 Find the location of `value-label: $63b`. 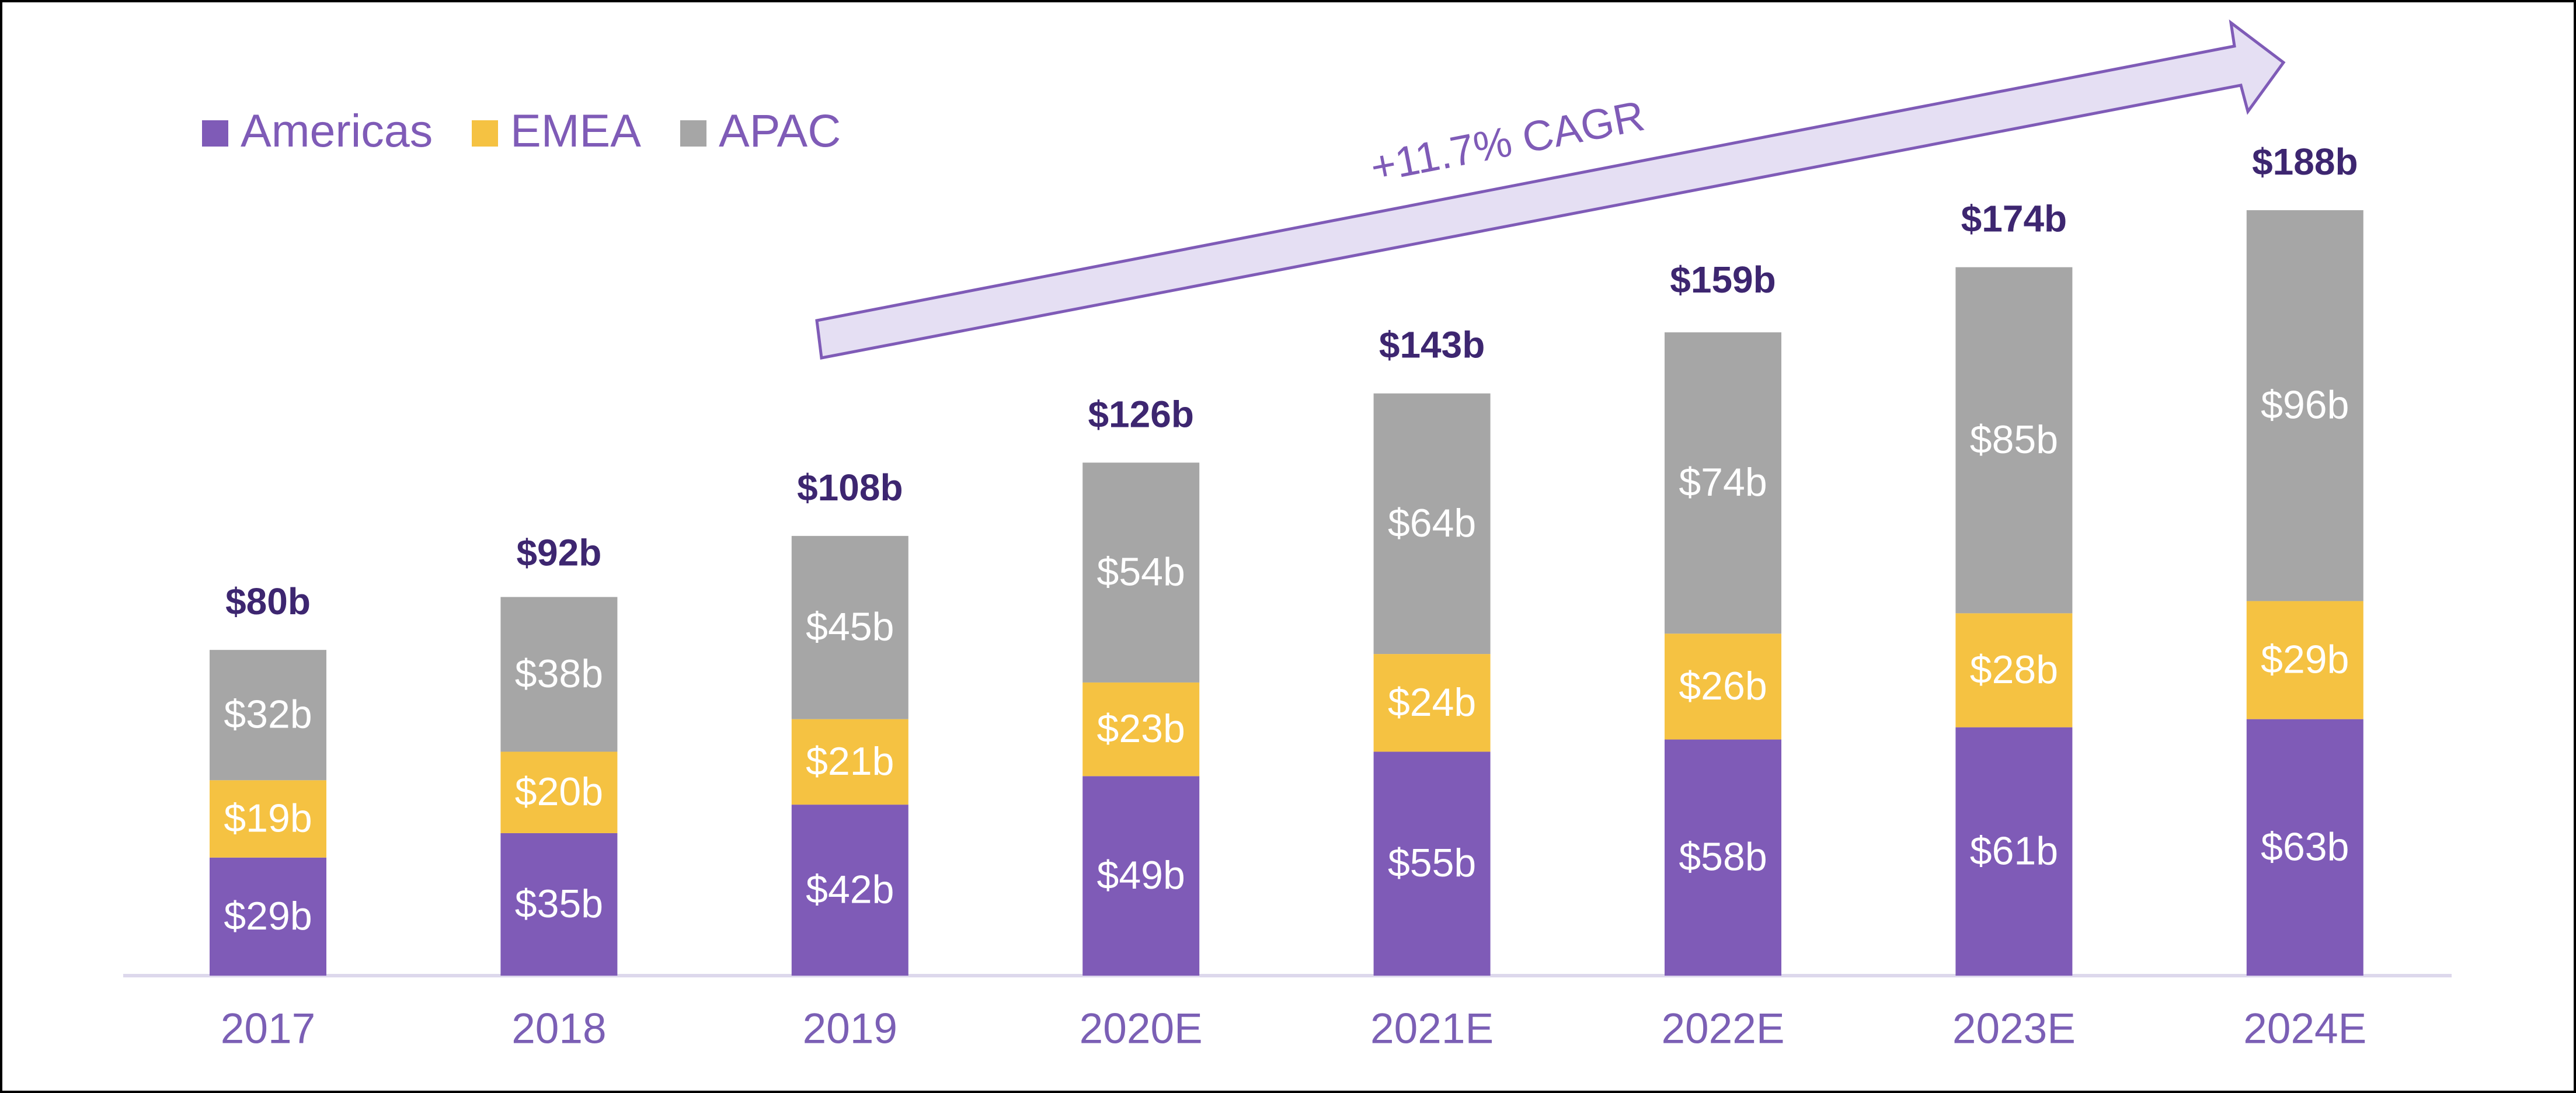

value-label: $63b is located at coordinates (2305, 846).